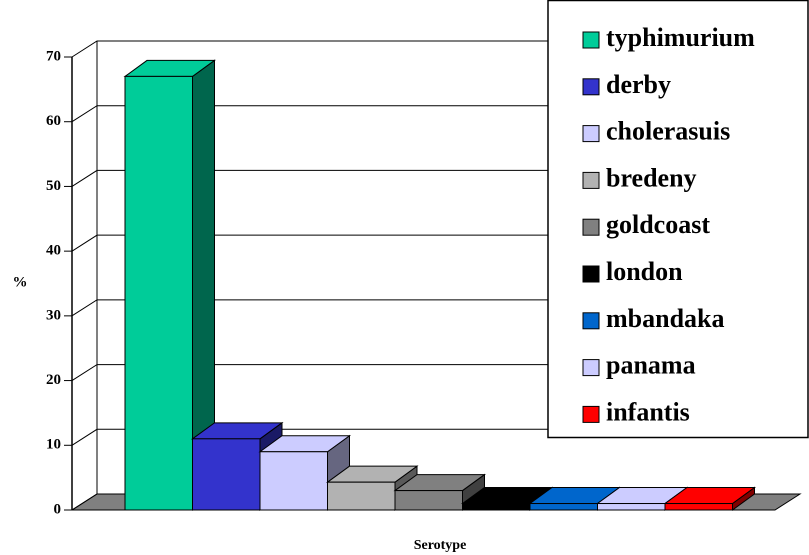 The height and width of the screenshot is (555, 809). I want to click on legend-label: cholerasuis, so click(668, 131).